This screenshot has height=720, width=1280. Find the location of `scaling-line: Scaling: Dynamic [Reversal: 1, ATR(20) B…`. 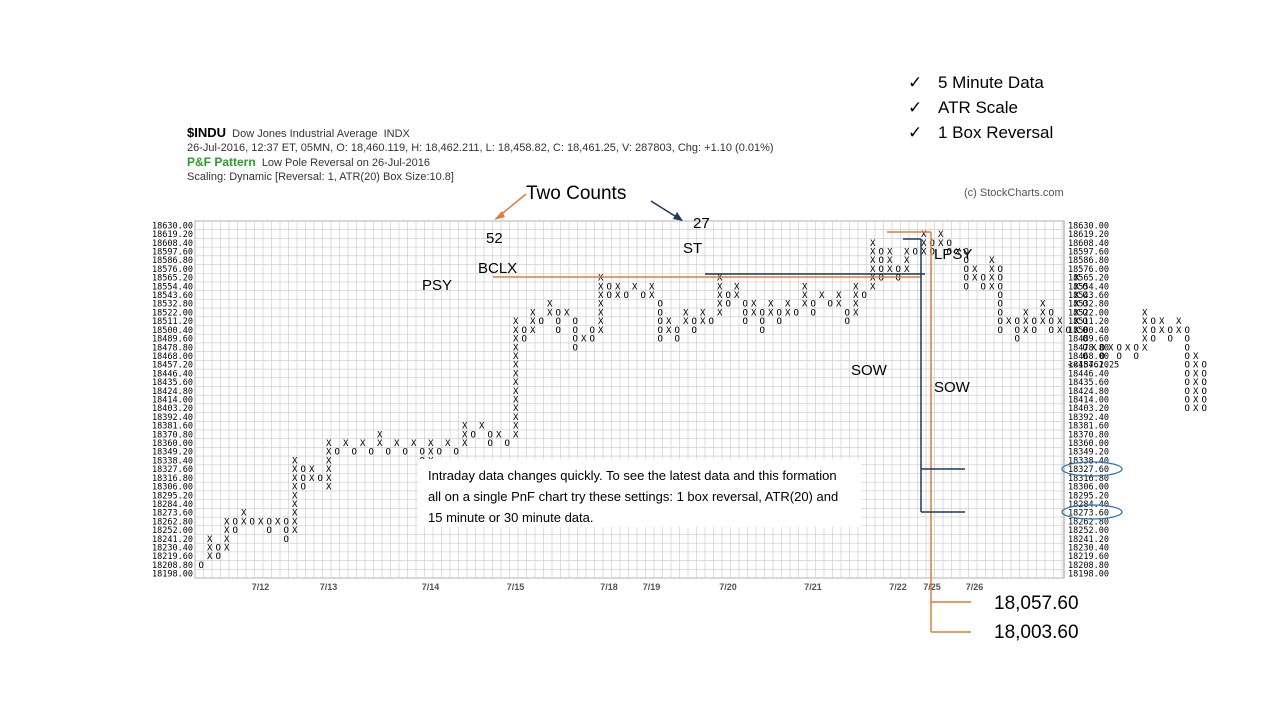

scaling-line: Scaling: Dynamic [Reversal: 1, ATR(20) B… is located at coordinates (320, 177).